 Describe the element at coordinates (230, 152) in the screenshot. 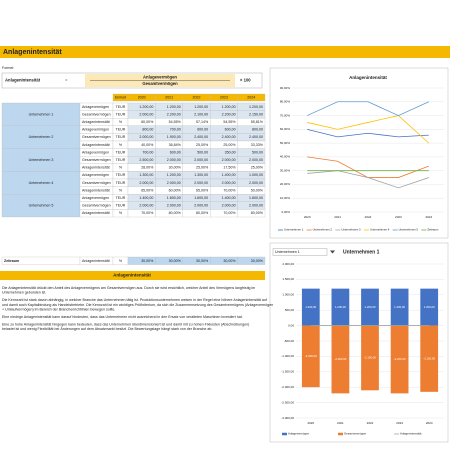

I see `table-value: 350,00` at that location.